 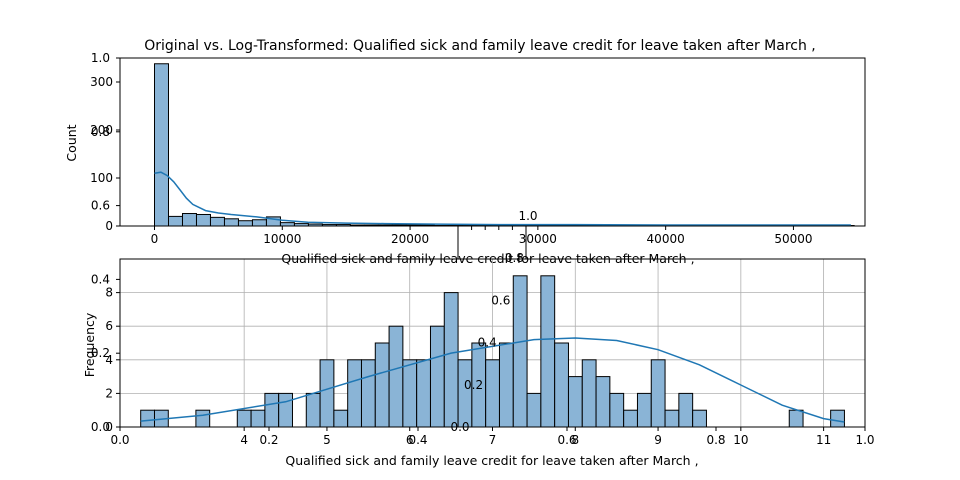 I want to click on x-tick-label: 5, so click(x=327, y=440).